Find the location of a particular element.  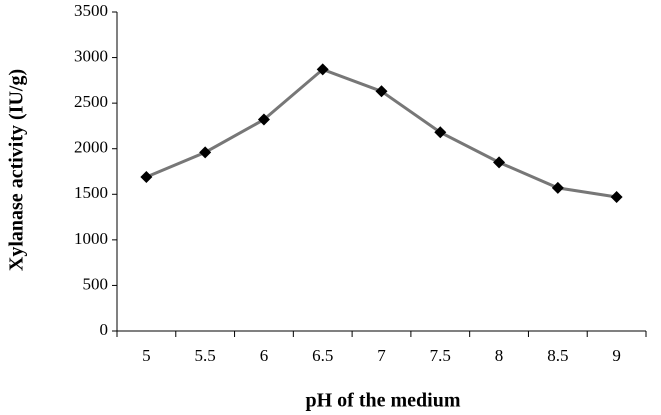

x-tick-label: 7 is located at coordinates (381, 355).